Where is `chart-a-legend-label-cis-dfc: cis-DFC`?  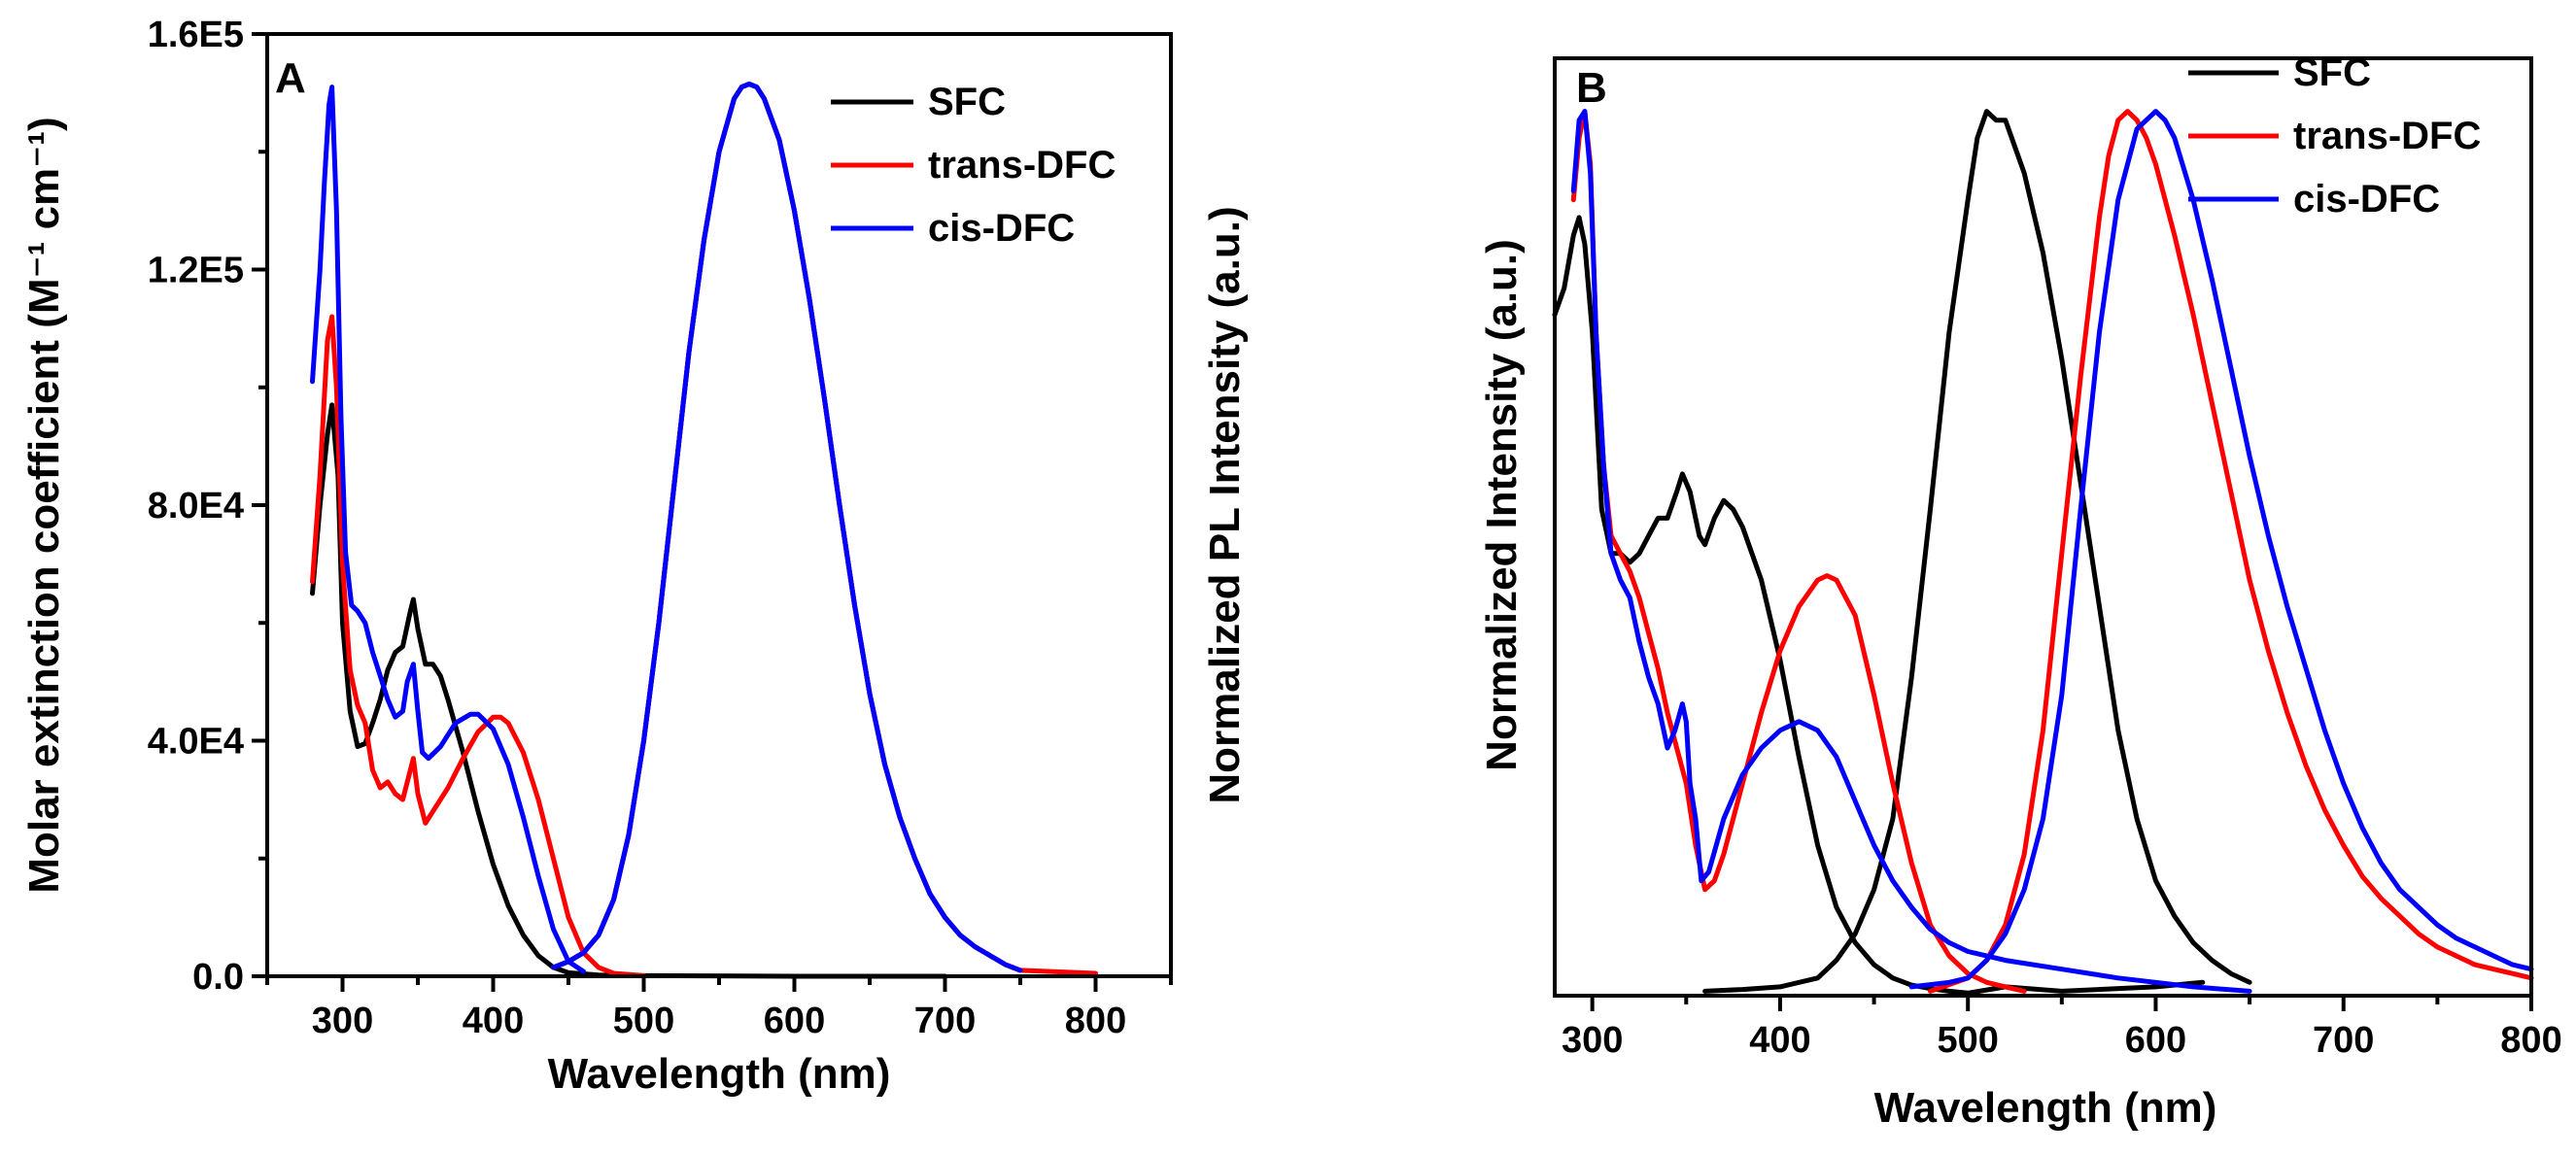
chart-a-legend-label-cis-dfc: cis-DFC is located at coordinates (1002, 228).